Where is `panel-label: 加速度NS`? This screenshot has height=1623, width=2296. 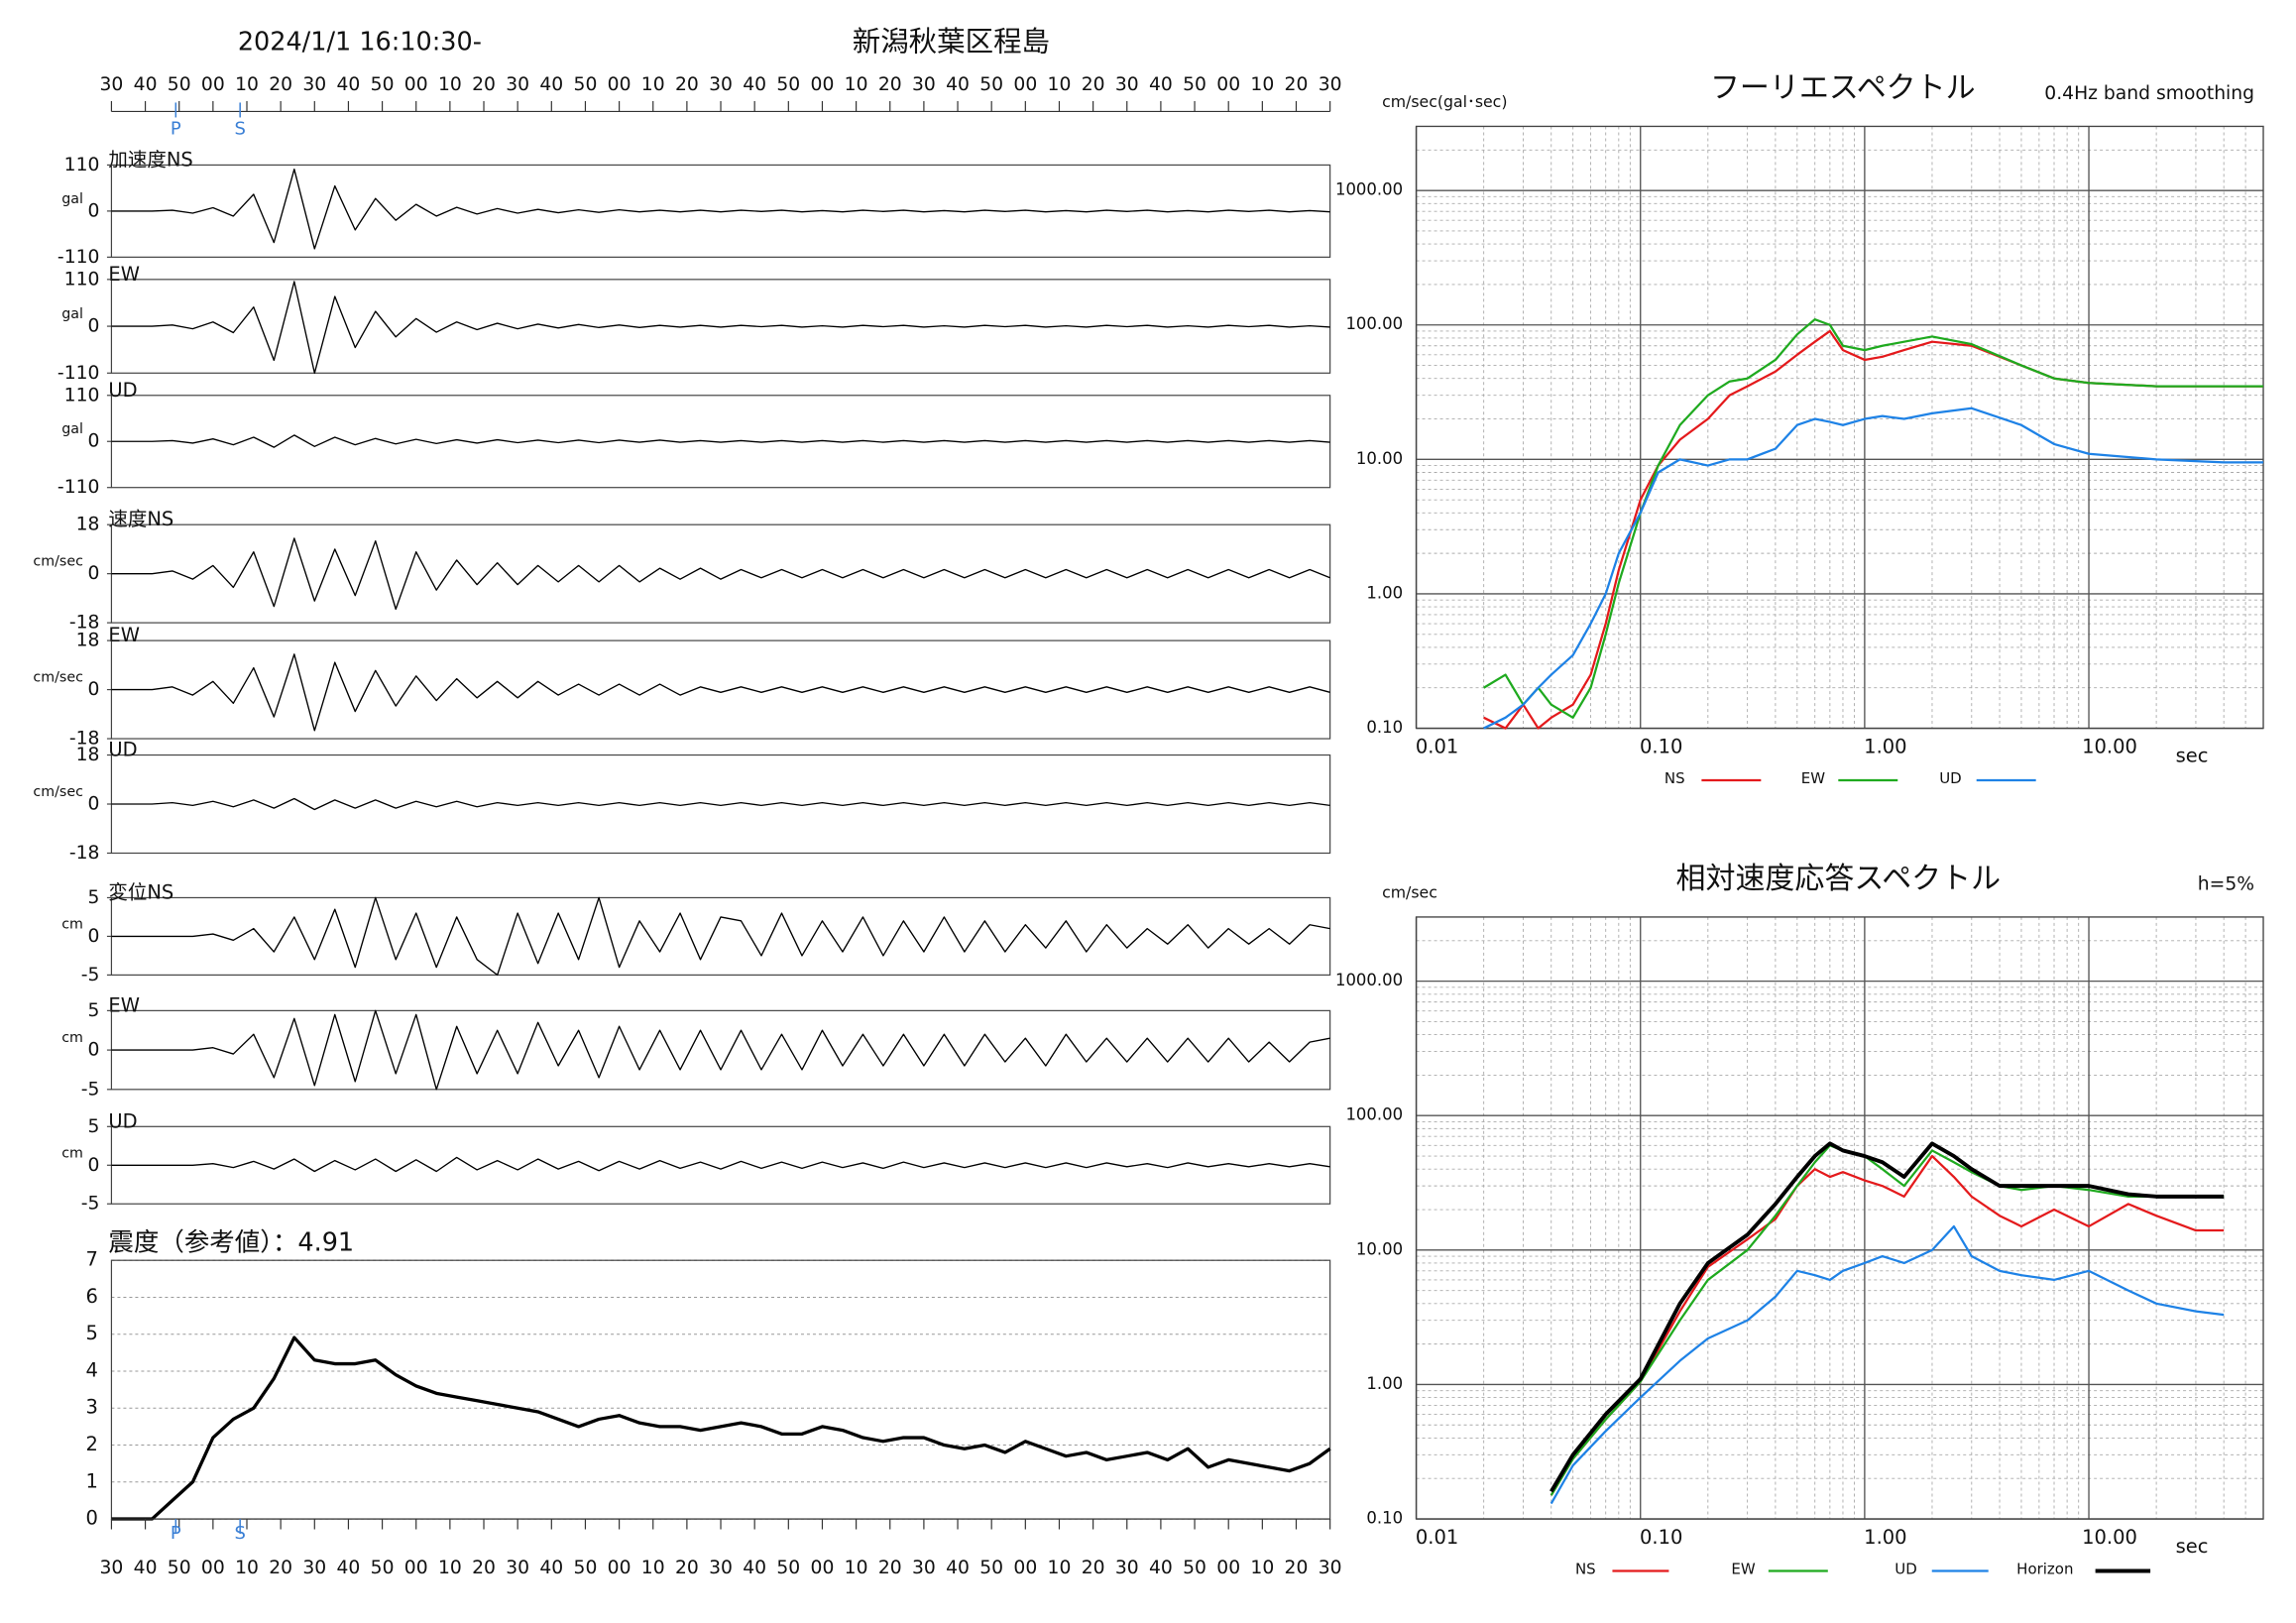
panel-label: 加速度NS is located at coordinates (150, 159).